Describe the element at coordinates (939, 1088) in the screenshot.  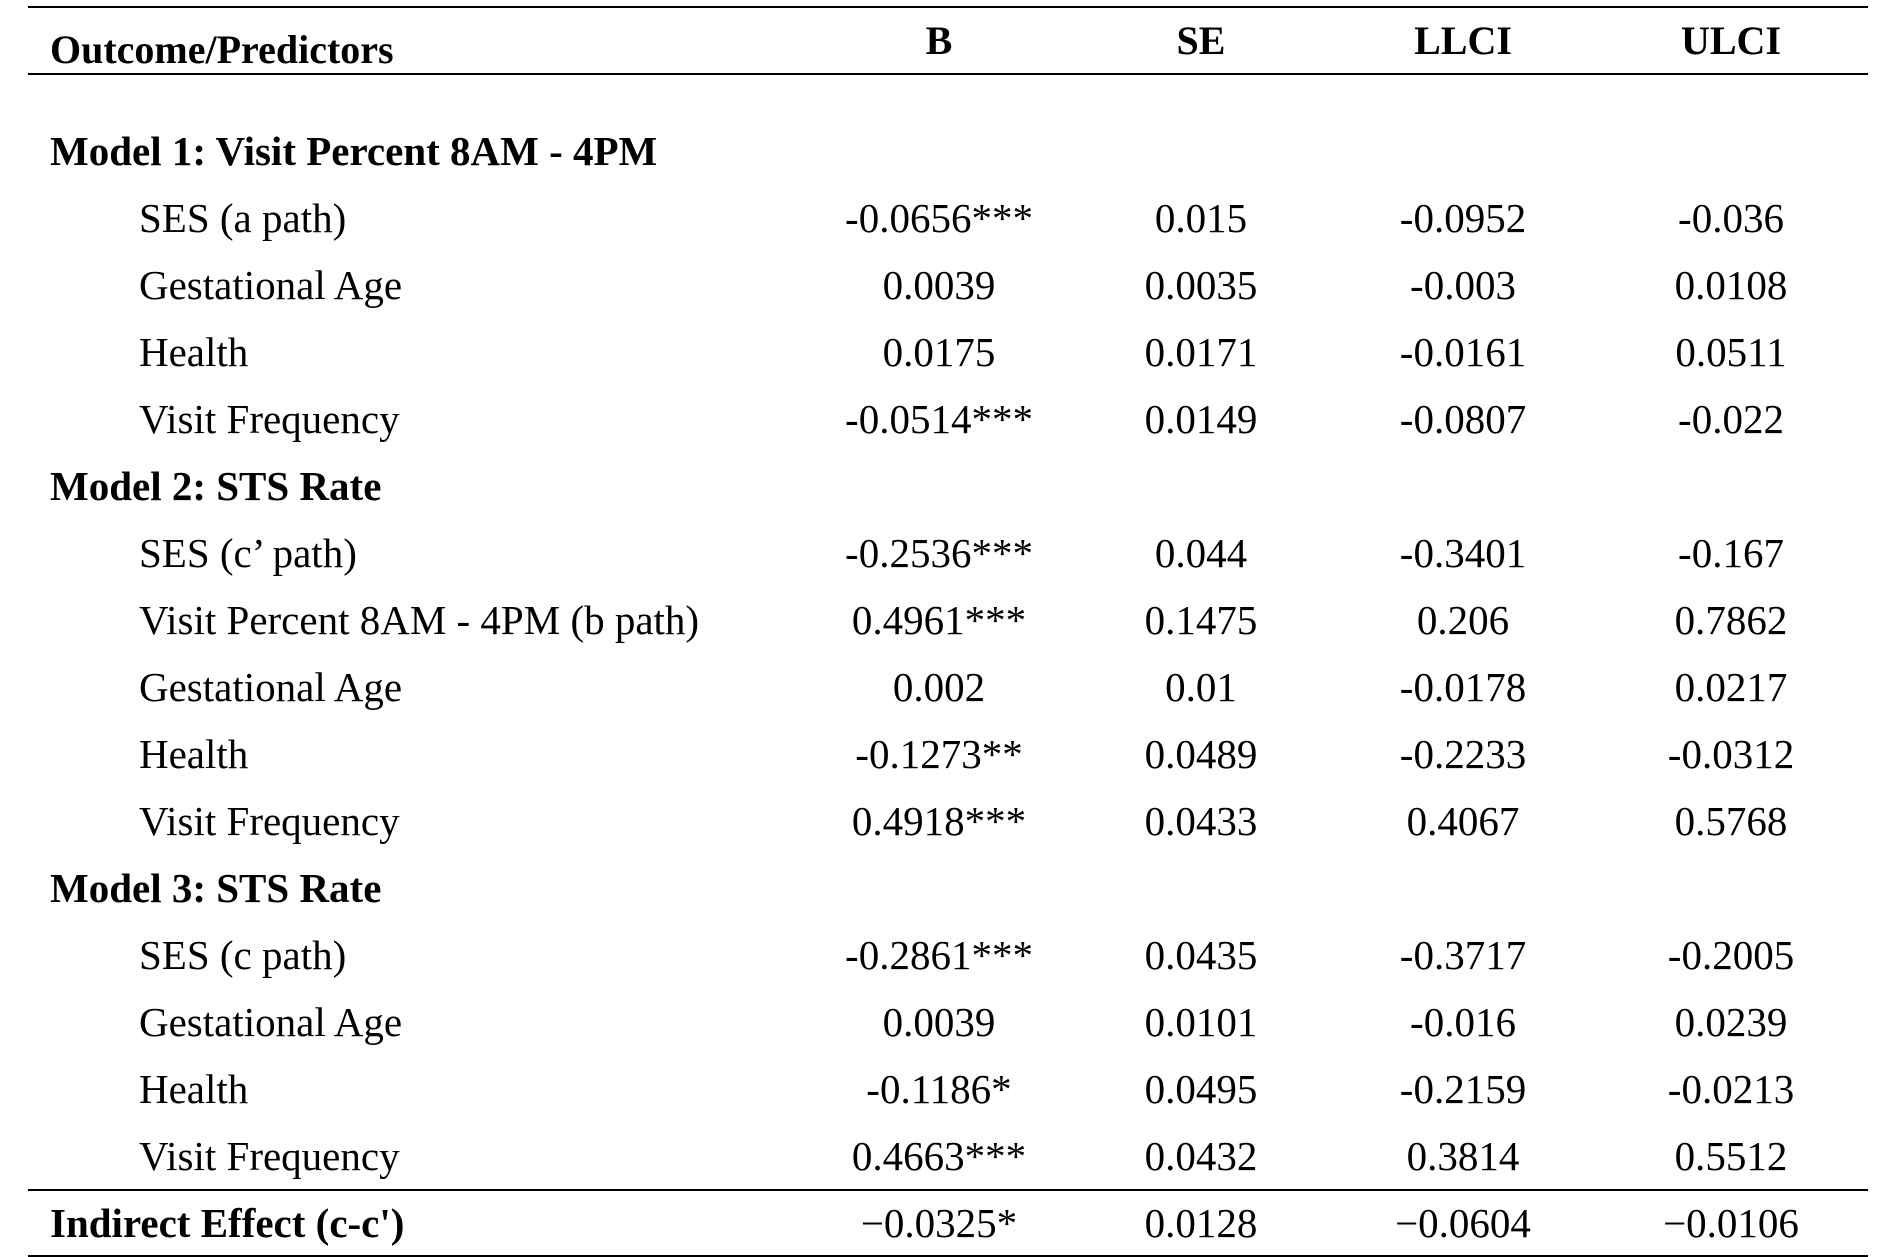
I see `b-value: -0.1186*` at that location.